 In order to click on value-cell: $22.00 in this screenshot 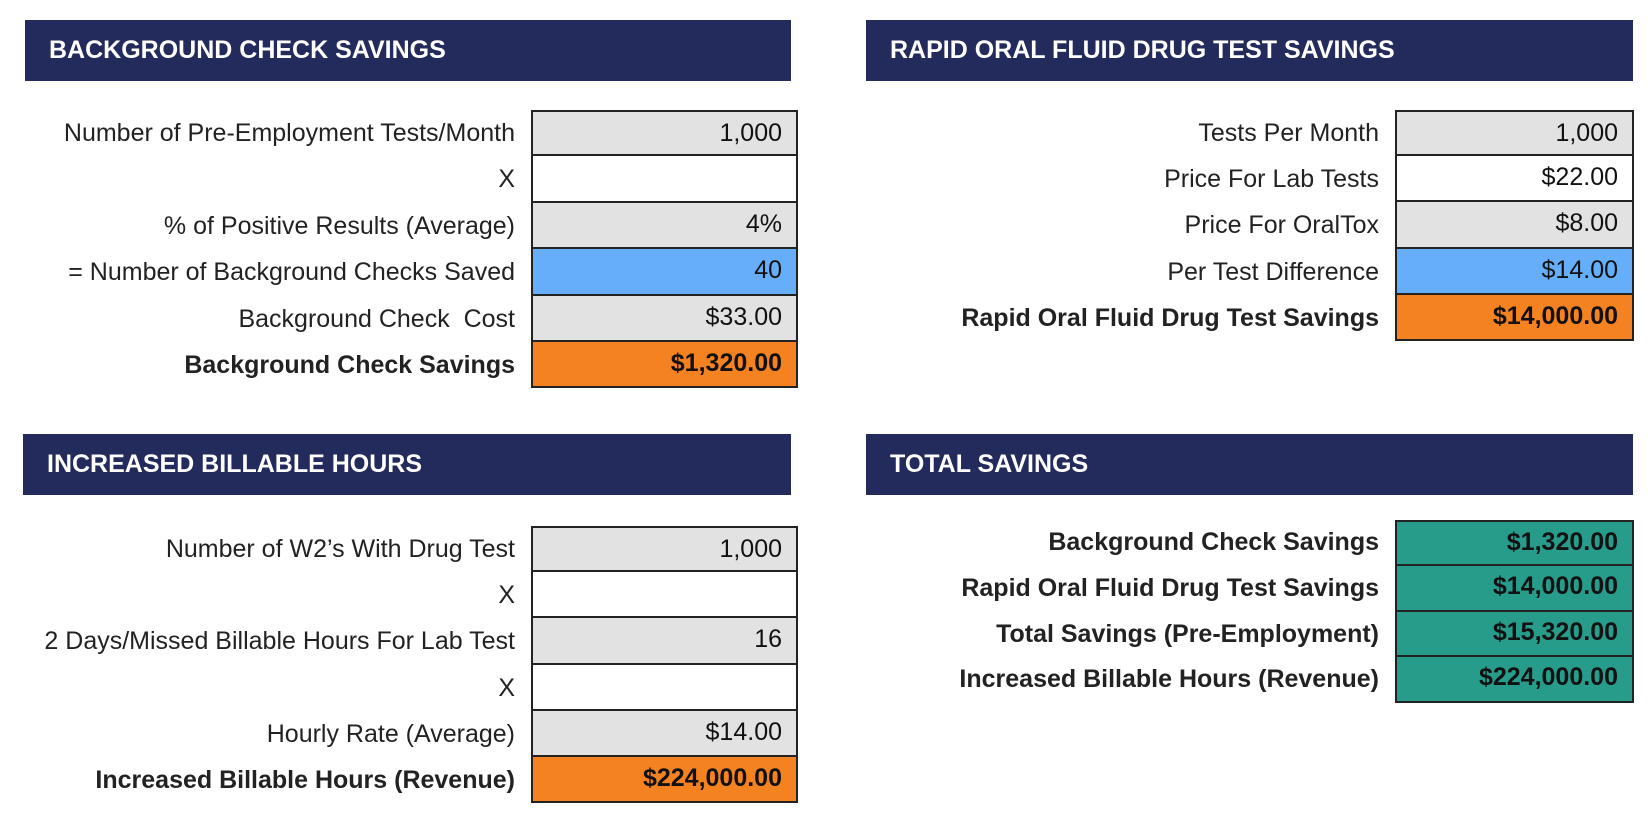, I will do `click(1514, 178)`.